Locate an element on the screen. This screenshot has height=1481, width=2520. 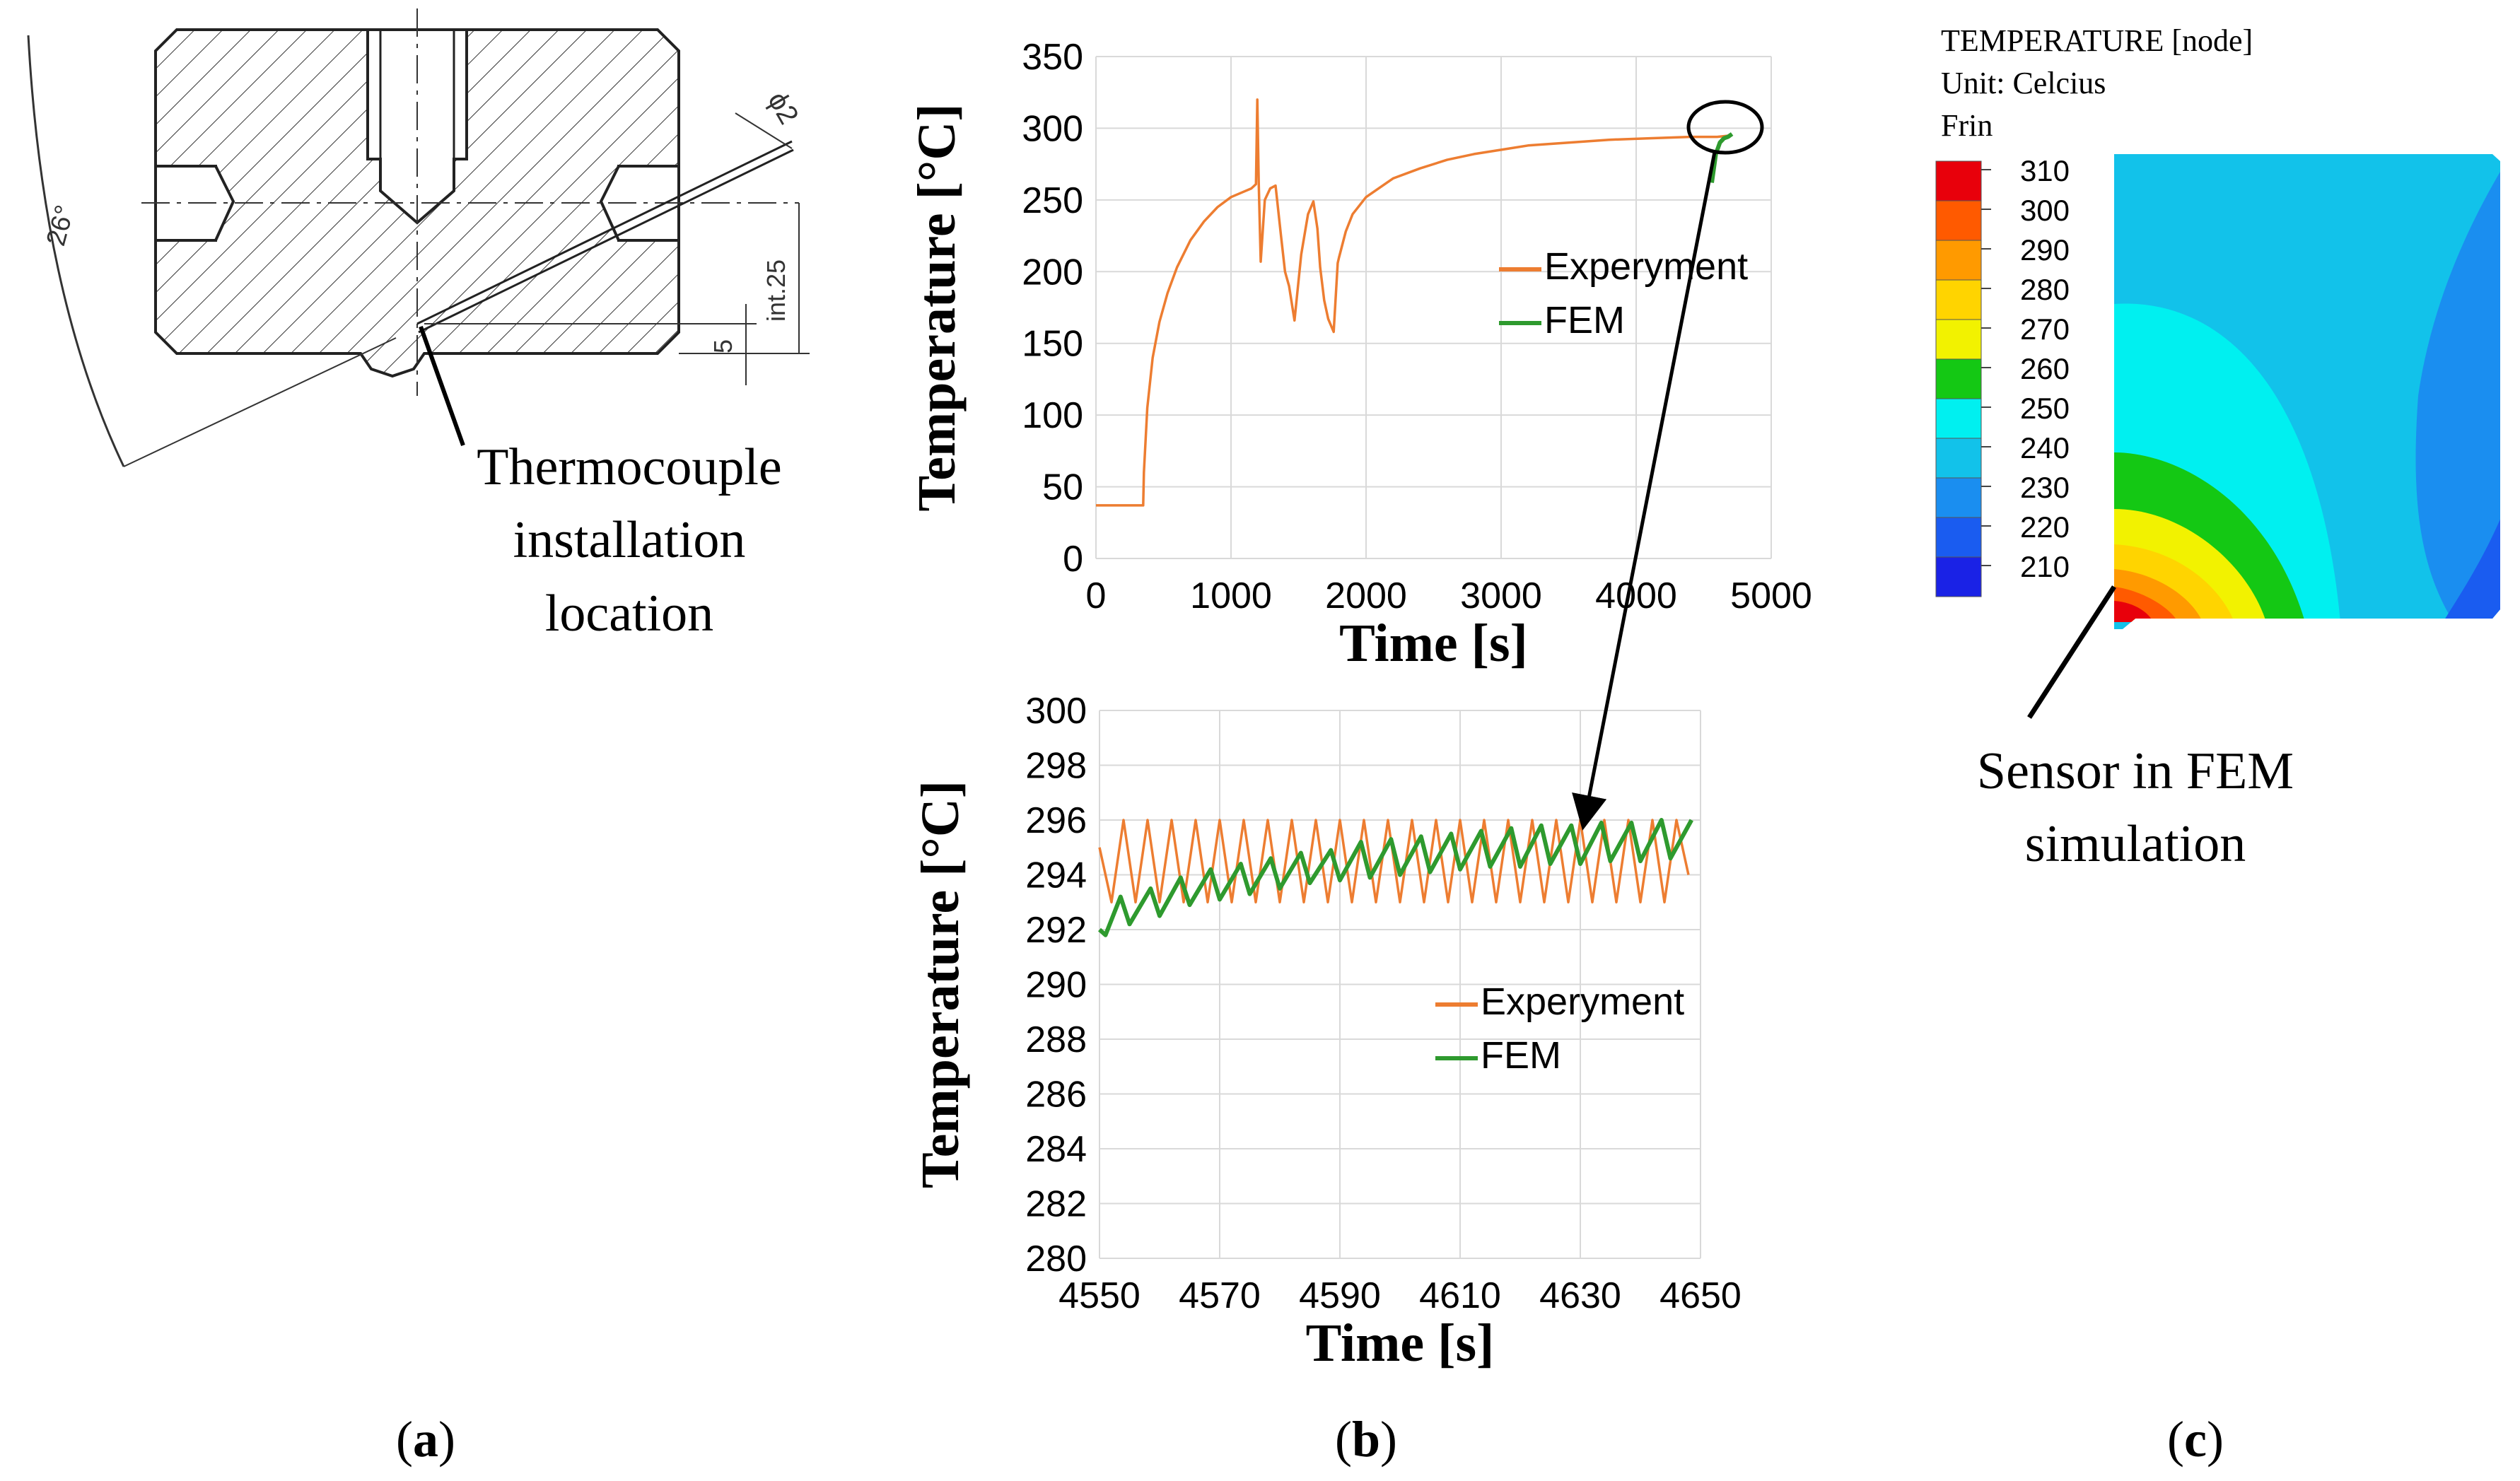
legend-level-230: 230 is located at coordinates (2045, 487).